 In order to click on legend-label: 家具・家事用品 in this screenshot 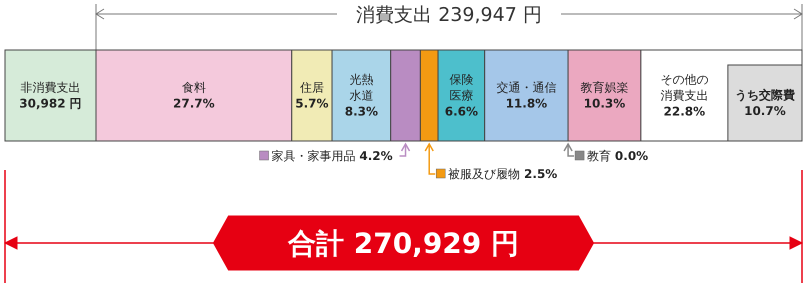, I will do `click(314, 156)`.